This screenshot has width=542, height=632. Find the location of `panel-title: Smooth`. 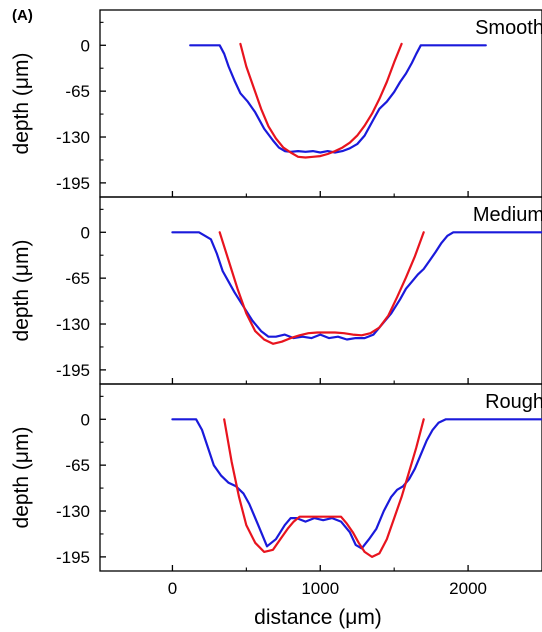

panel-title: Smooth is located at coordinates (508, 28).